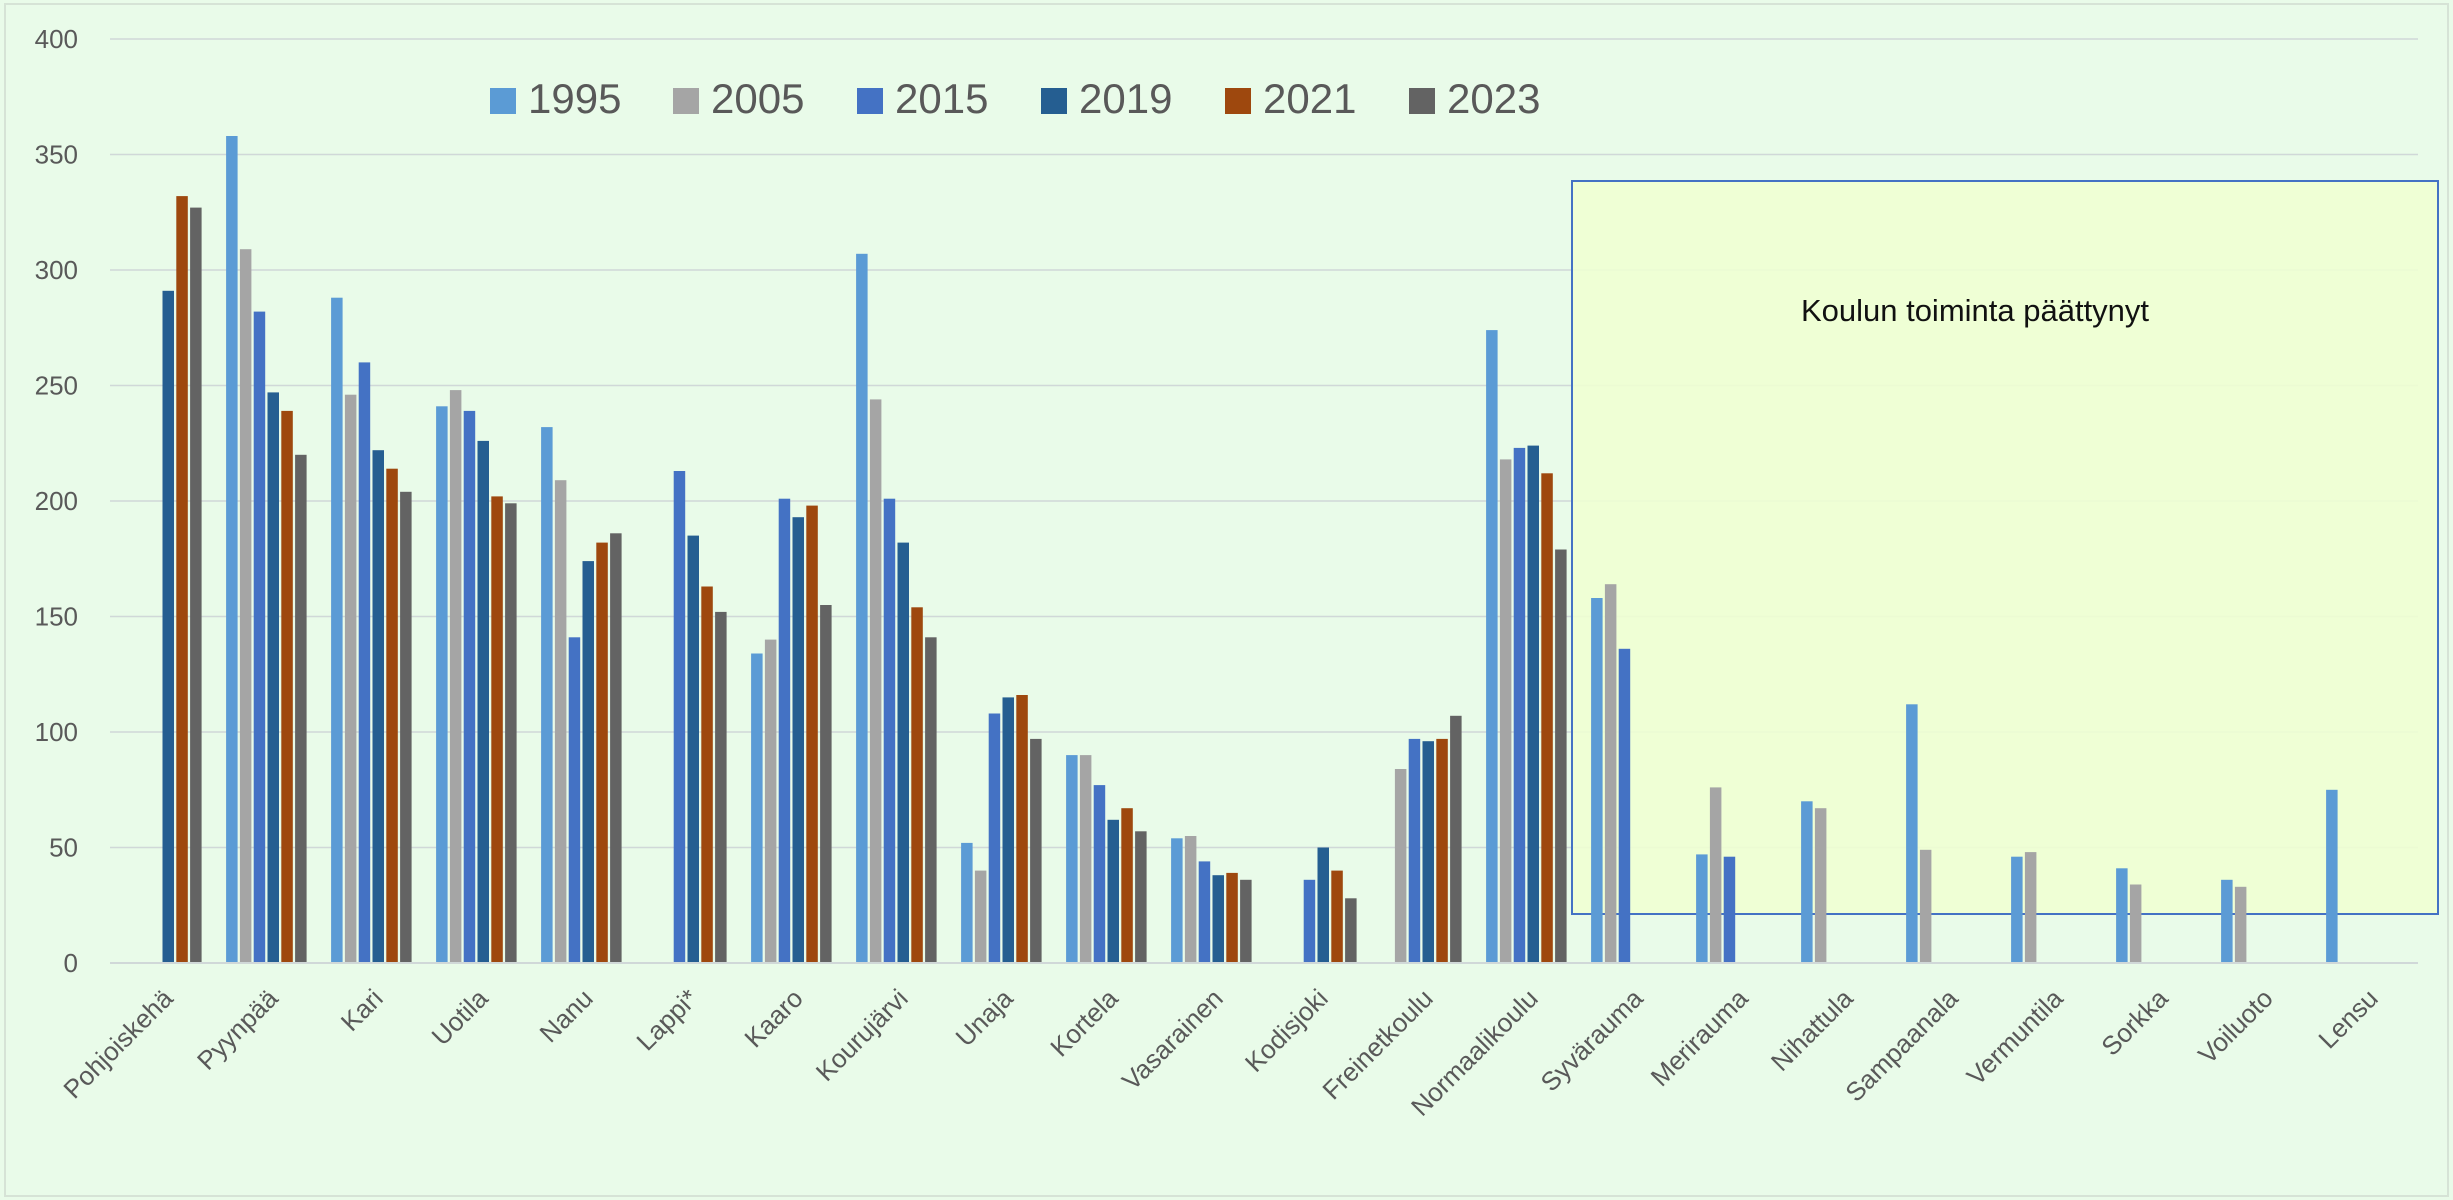 The height and width of the screenshot is (1200, 2453). Describe the element at coordinates (56, 501) in the screenshot. I see `y-tick-label: 200` at that location.